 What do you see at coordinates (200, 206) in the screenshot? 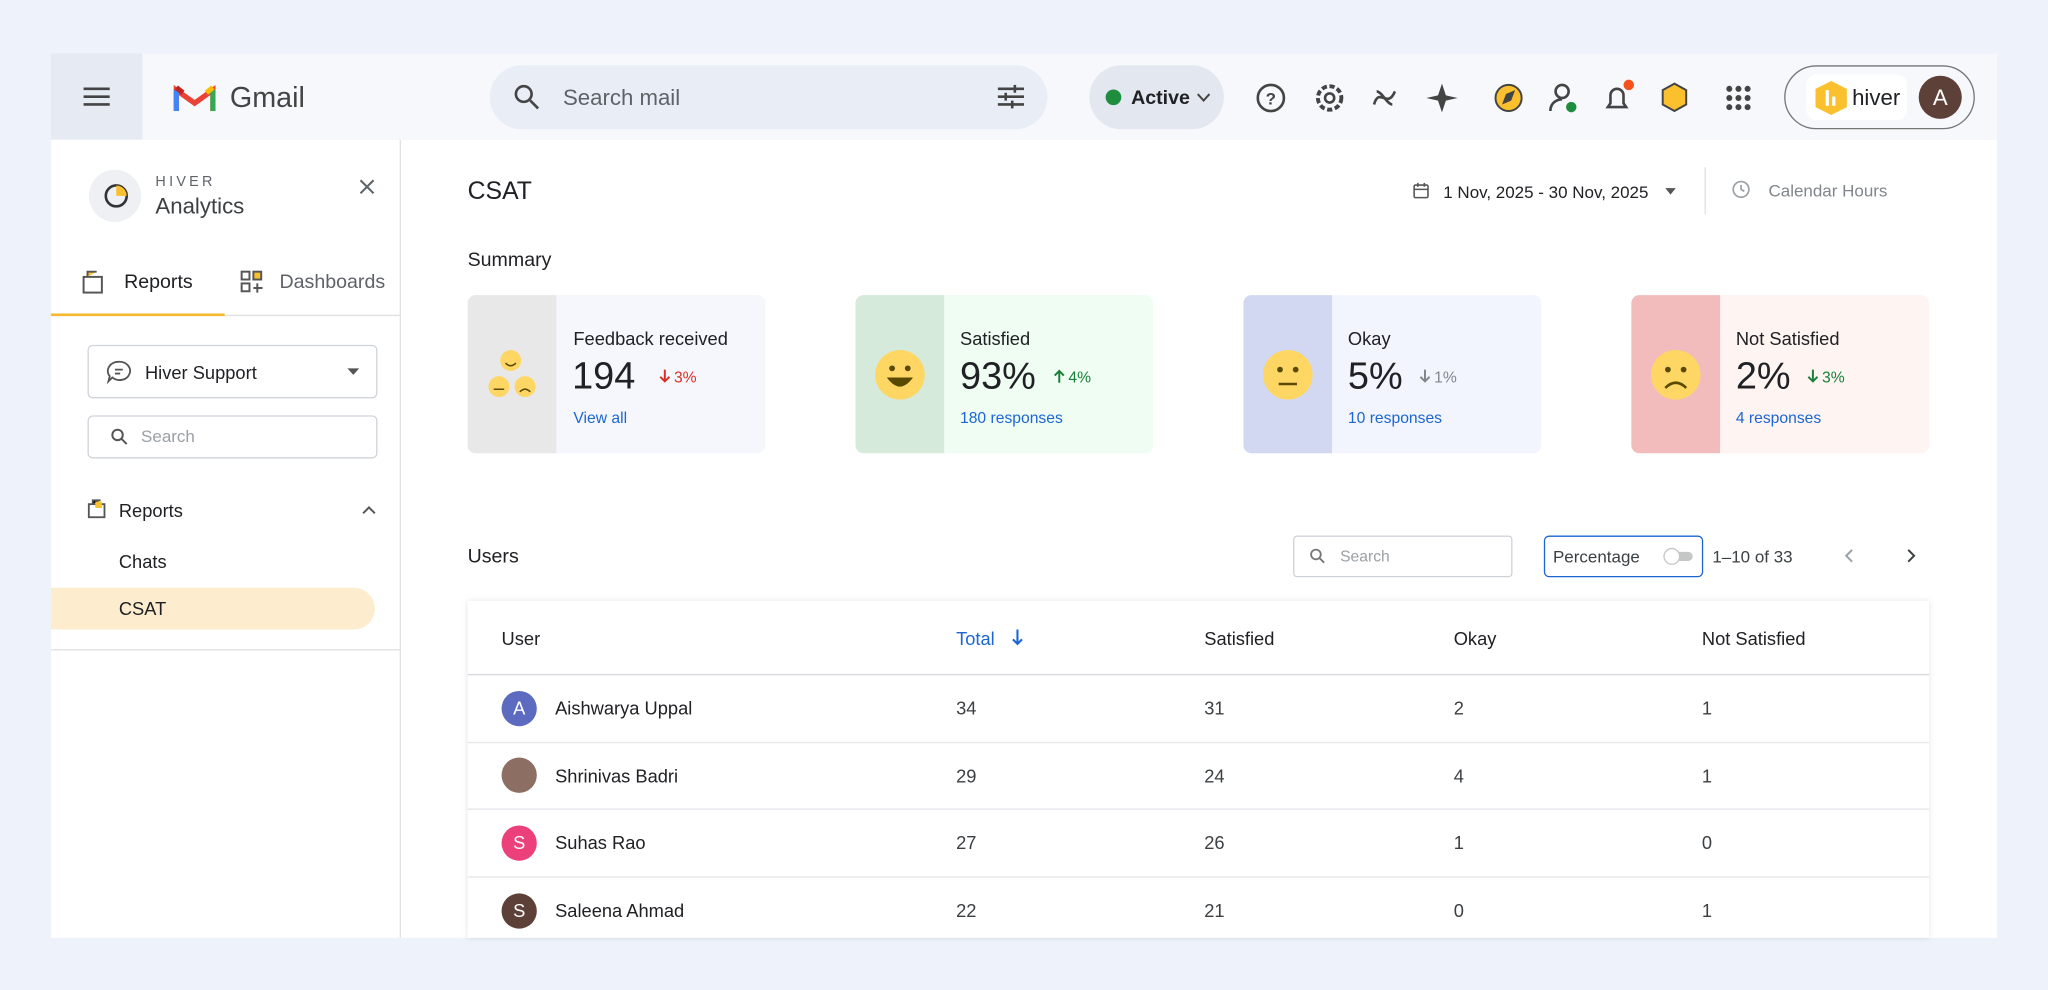
I see `sidebar-title: Analytics` at bounding box center [200, 206].